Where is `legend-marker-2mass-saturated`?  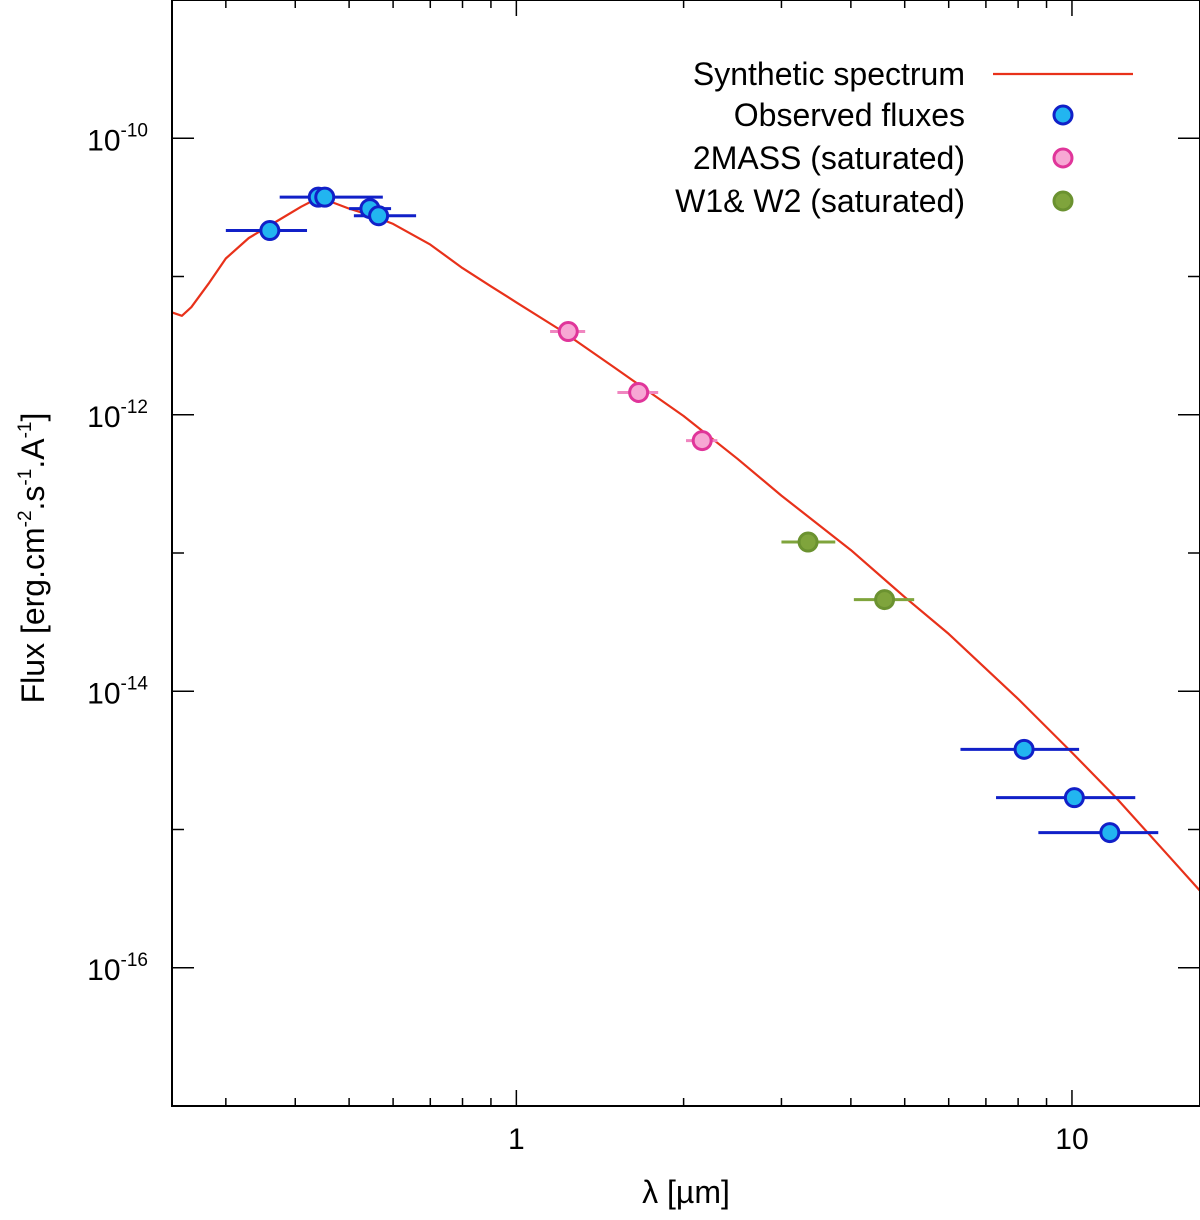
legend-marker-2mass-saturated is located at coordinates (1063, 158).